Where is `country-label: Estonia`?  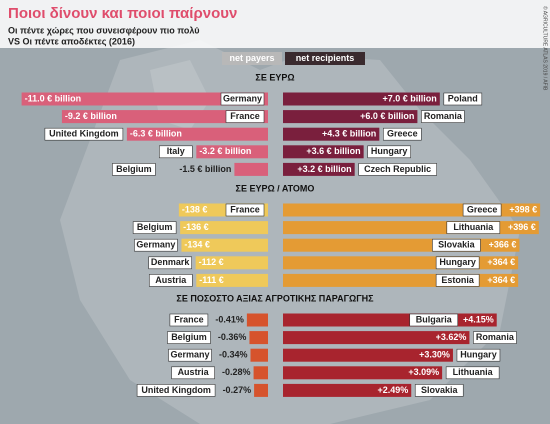
country-label: Estonia is located at coordinates (458, 280).